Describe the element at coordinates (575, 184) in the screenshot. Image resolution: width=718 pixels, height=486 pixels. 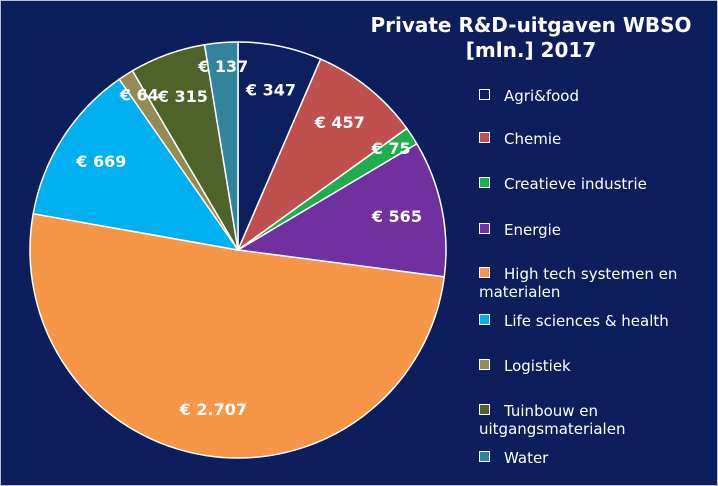
I see `legend-label: Creatieve industrie` at that location.